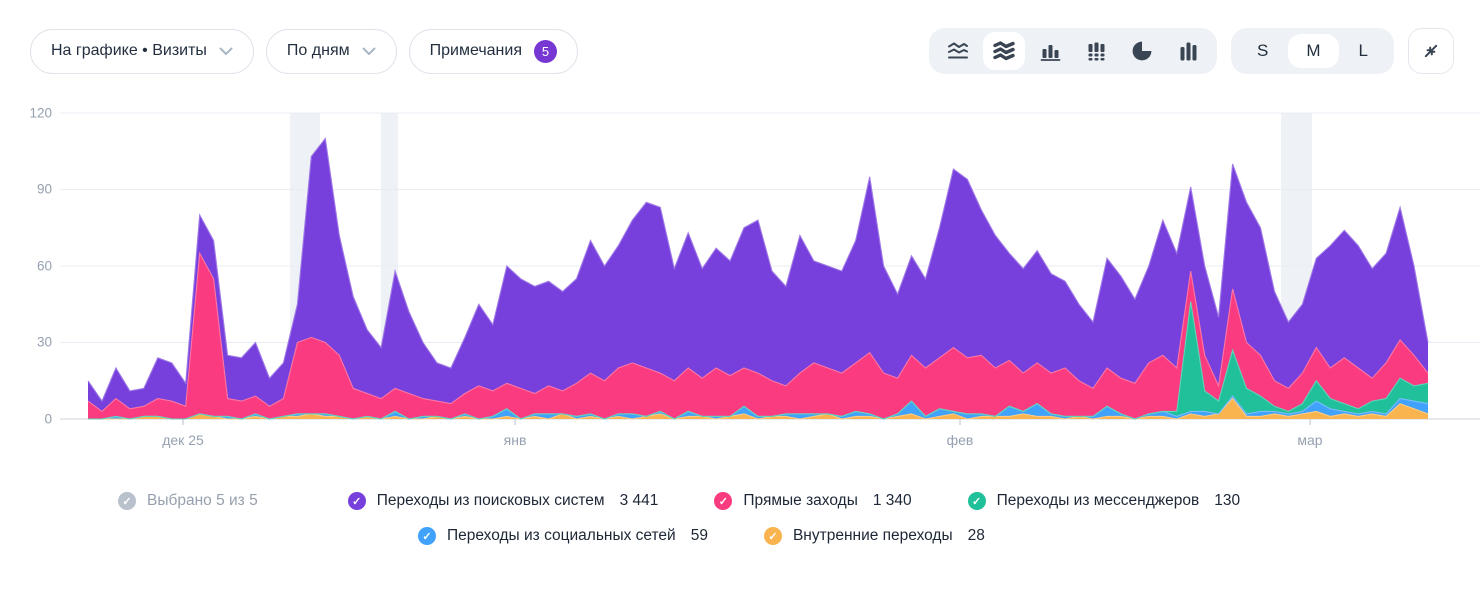 Image resolution: width=1484 pixels, height=607 pixels. What do you see at coordinates (129, 50) in the screenshot?
I see `metric-dropdown-label: На графике • Визиты` at bounding box center [129, 50].